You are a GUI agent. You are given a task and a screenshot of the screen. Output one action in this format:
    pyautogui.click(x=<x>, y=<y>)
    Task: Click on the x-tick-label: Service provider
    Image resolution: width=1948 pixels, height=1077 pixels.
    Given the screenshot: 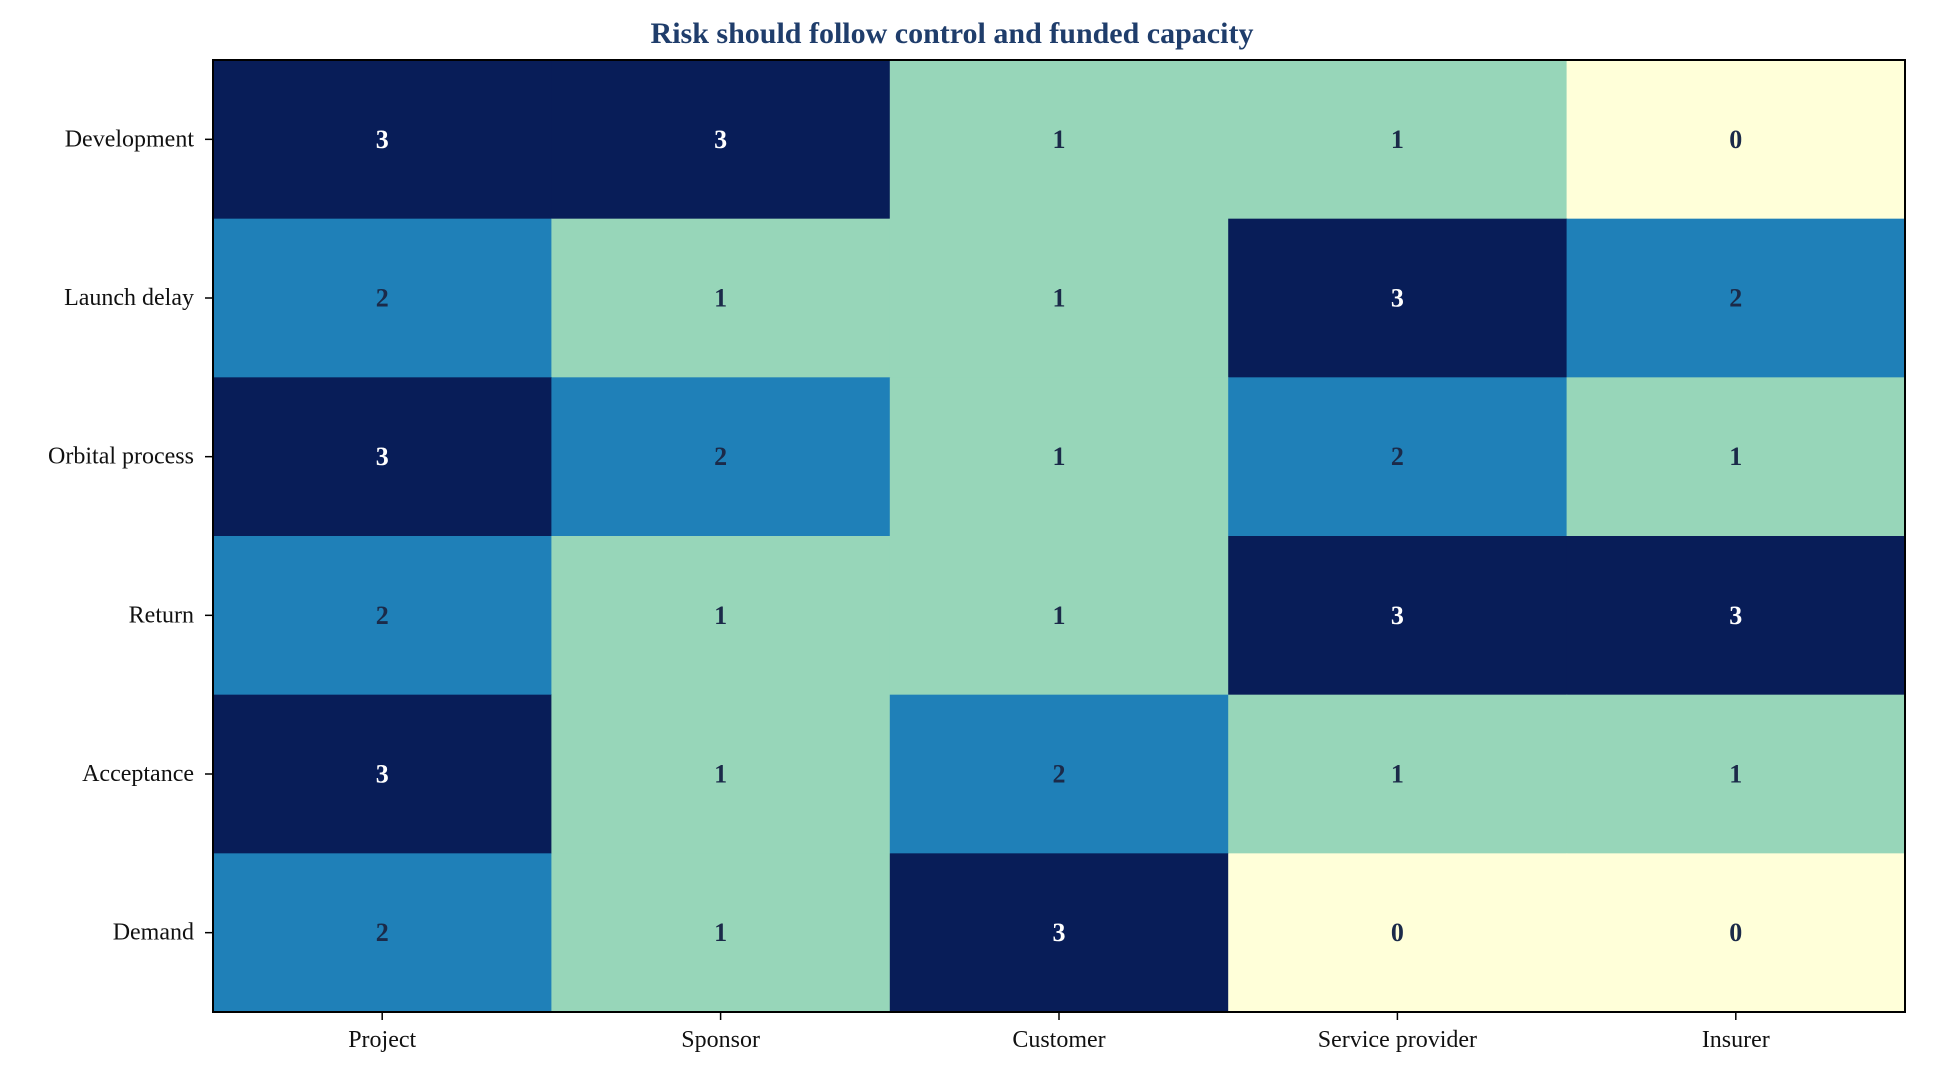 What is the action you would take?
    pyautogui.click(x=1397, y=1040)
    